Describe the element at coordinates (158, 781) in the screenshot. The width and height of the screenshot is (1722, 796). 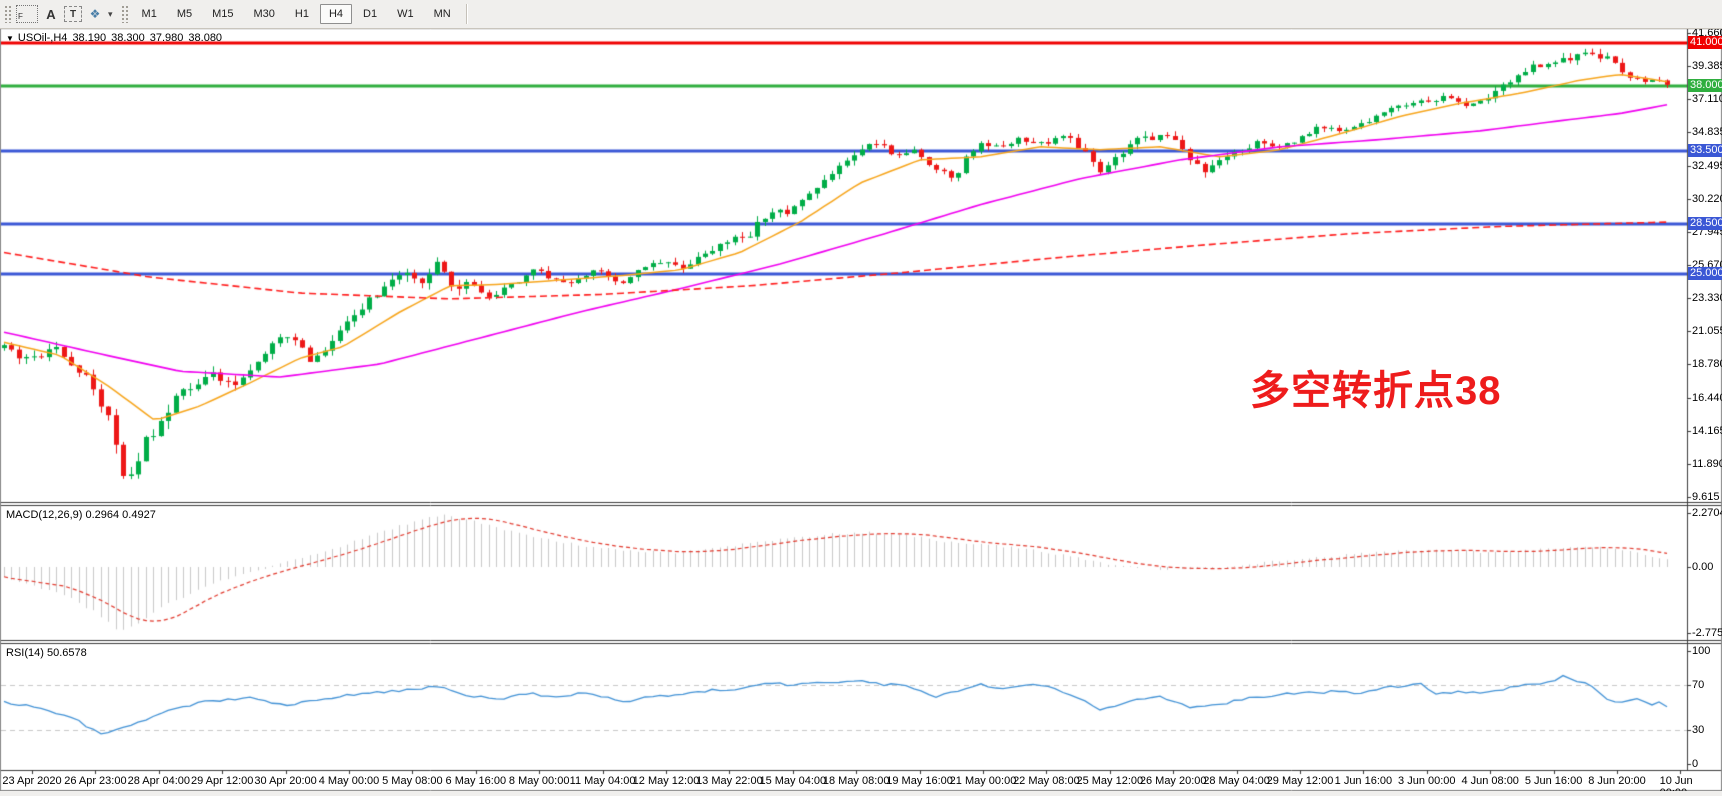
I see `time-axis-label: 28 Apr 04:00` at that location.